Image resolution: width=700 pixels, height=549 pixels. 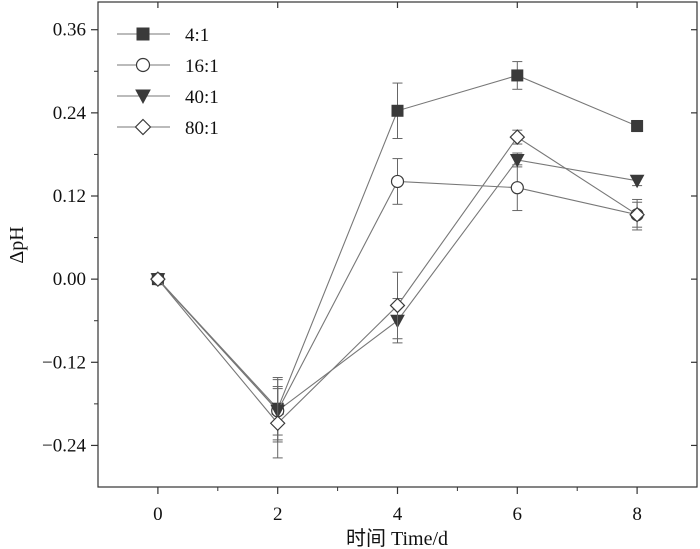 What do you see at coordinates (202, 66) in the screenshot?
I see `legend-label: 16:1` at bounding box center [202, 66].